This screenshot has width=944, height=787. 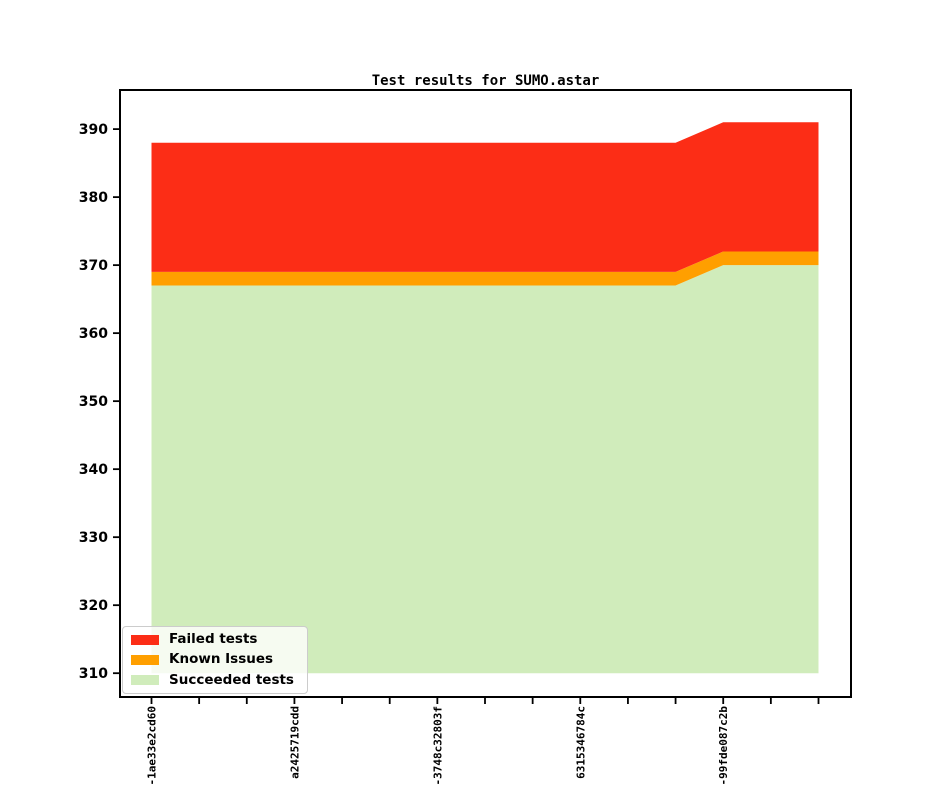 What do you see at coordinates (145, 660) in the screenshot?
I see `legend-swatch-known-issues` at bounding box center [145, 660].